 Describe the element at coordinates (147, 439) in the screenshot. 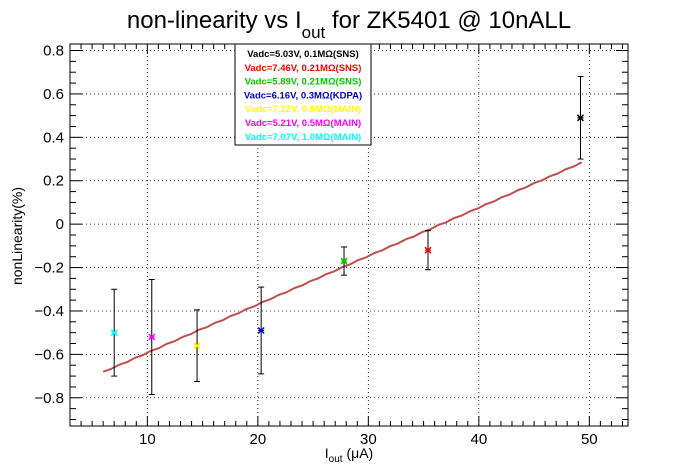

I see `x-tick-label: 10` at that location.